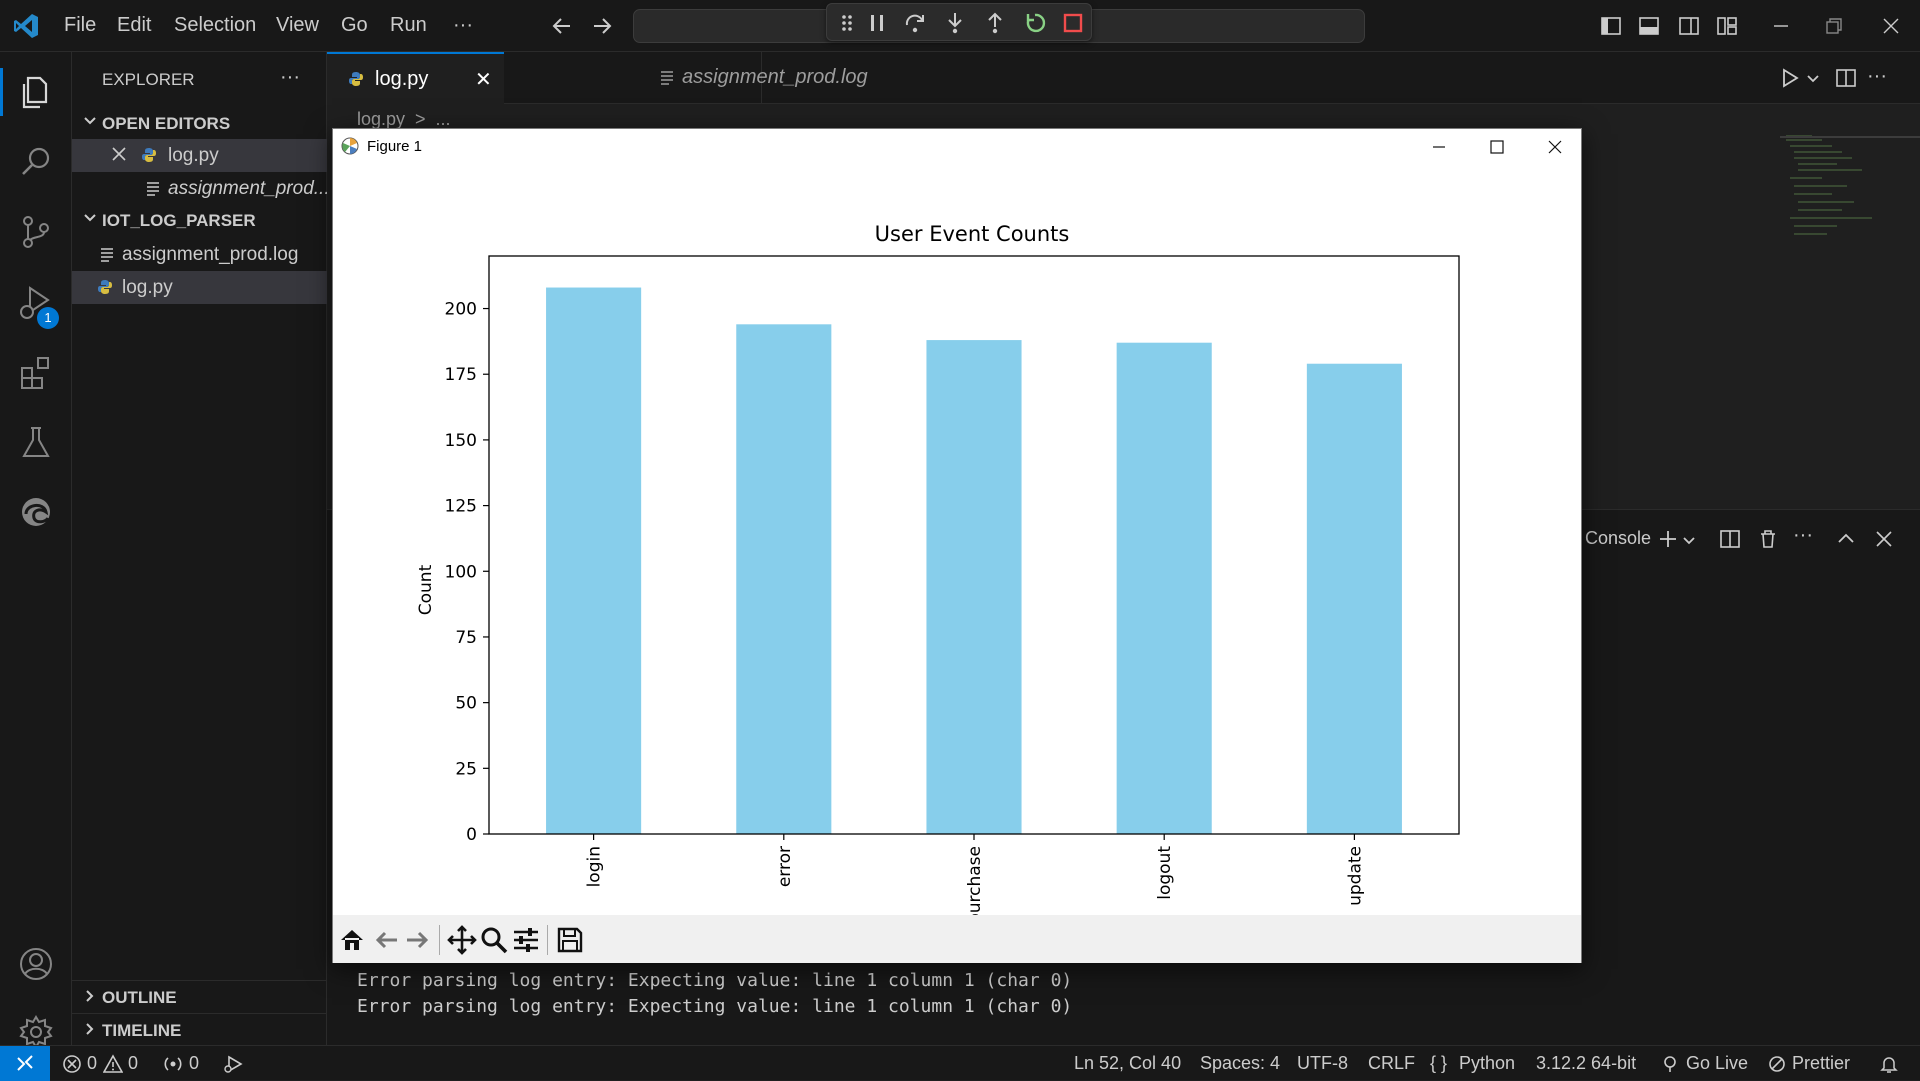  What do you see at coordinates (1768, 539) in the screenshot?
I see `trash-icon` at bounding box center [1768, 539].